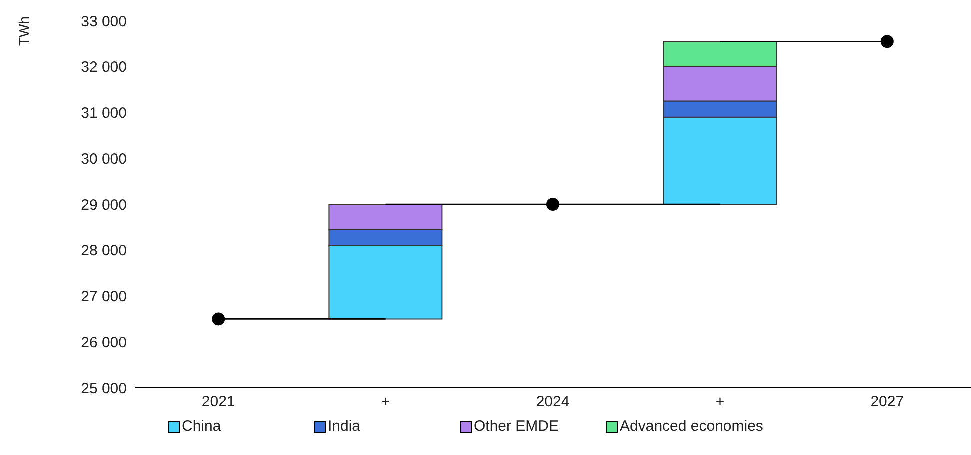  Describe the element at coordinates (24, 30) in the screenshot. I see `y-axis-title: TWh` at that location.